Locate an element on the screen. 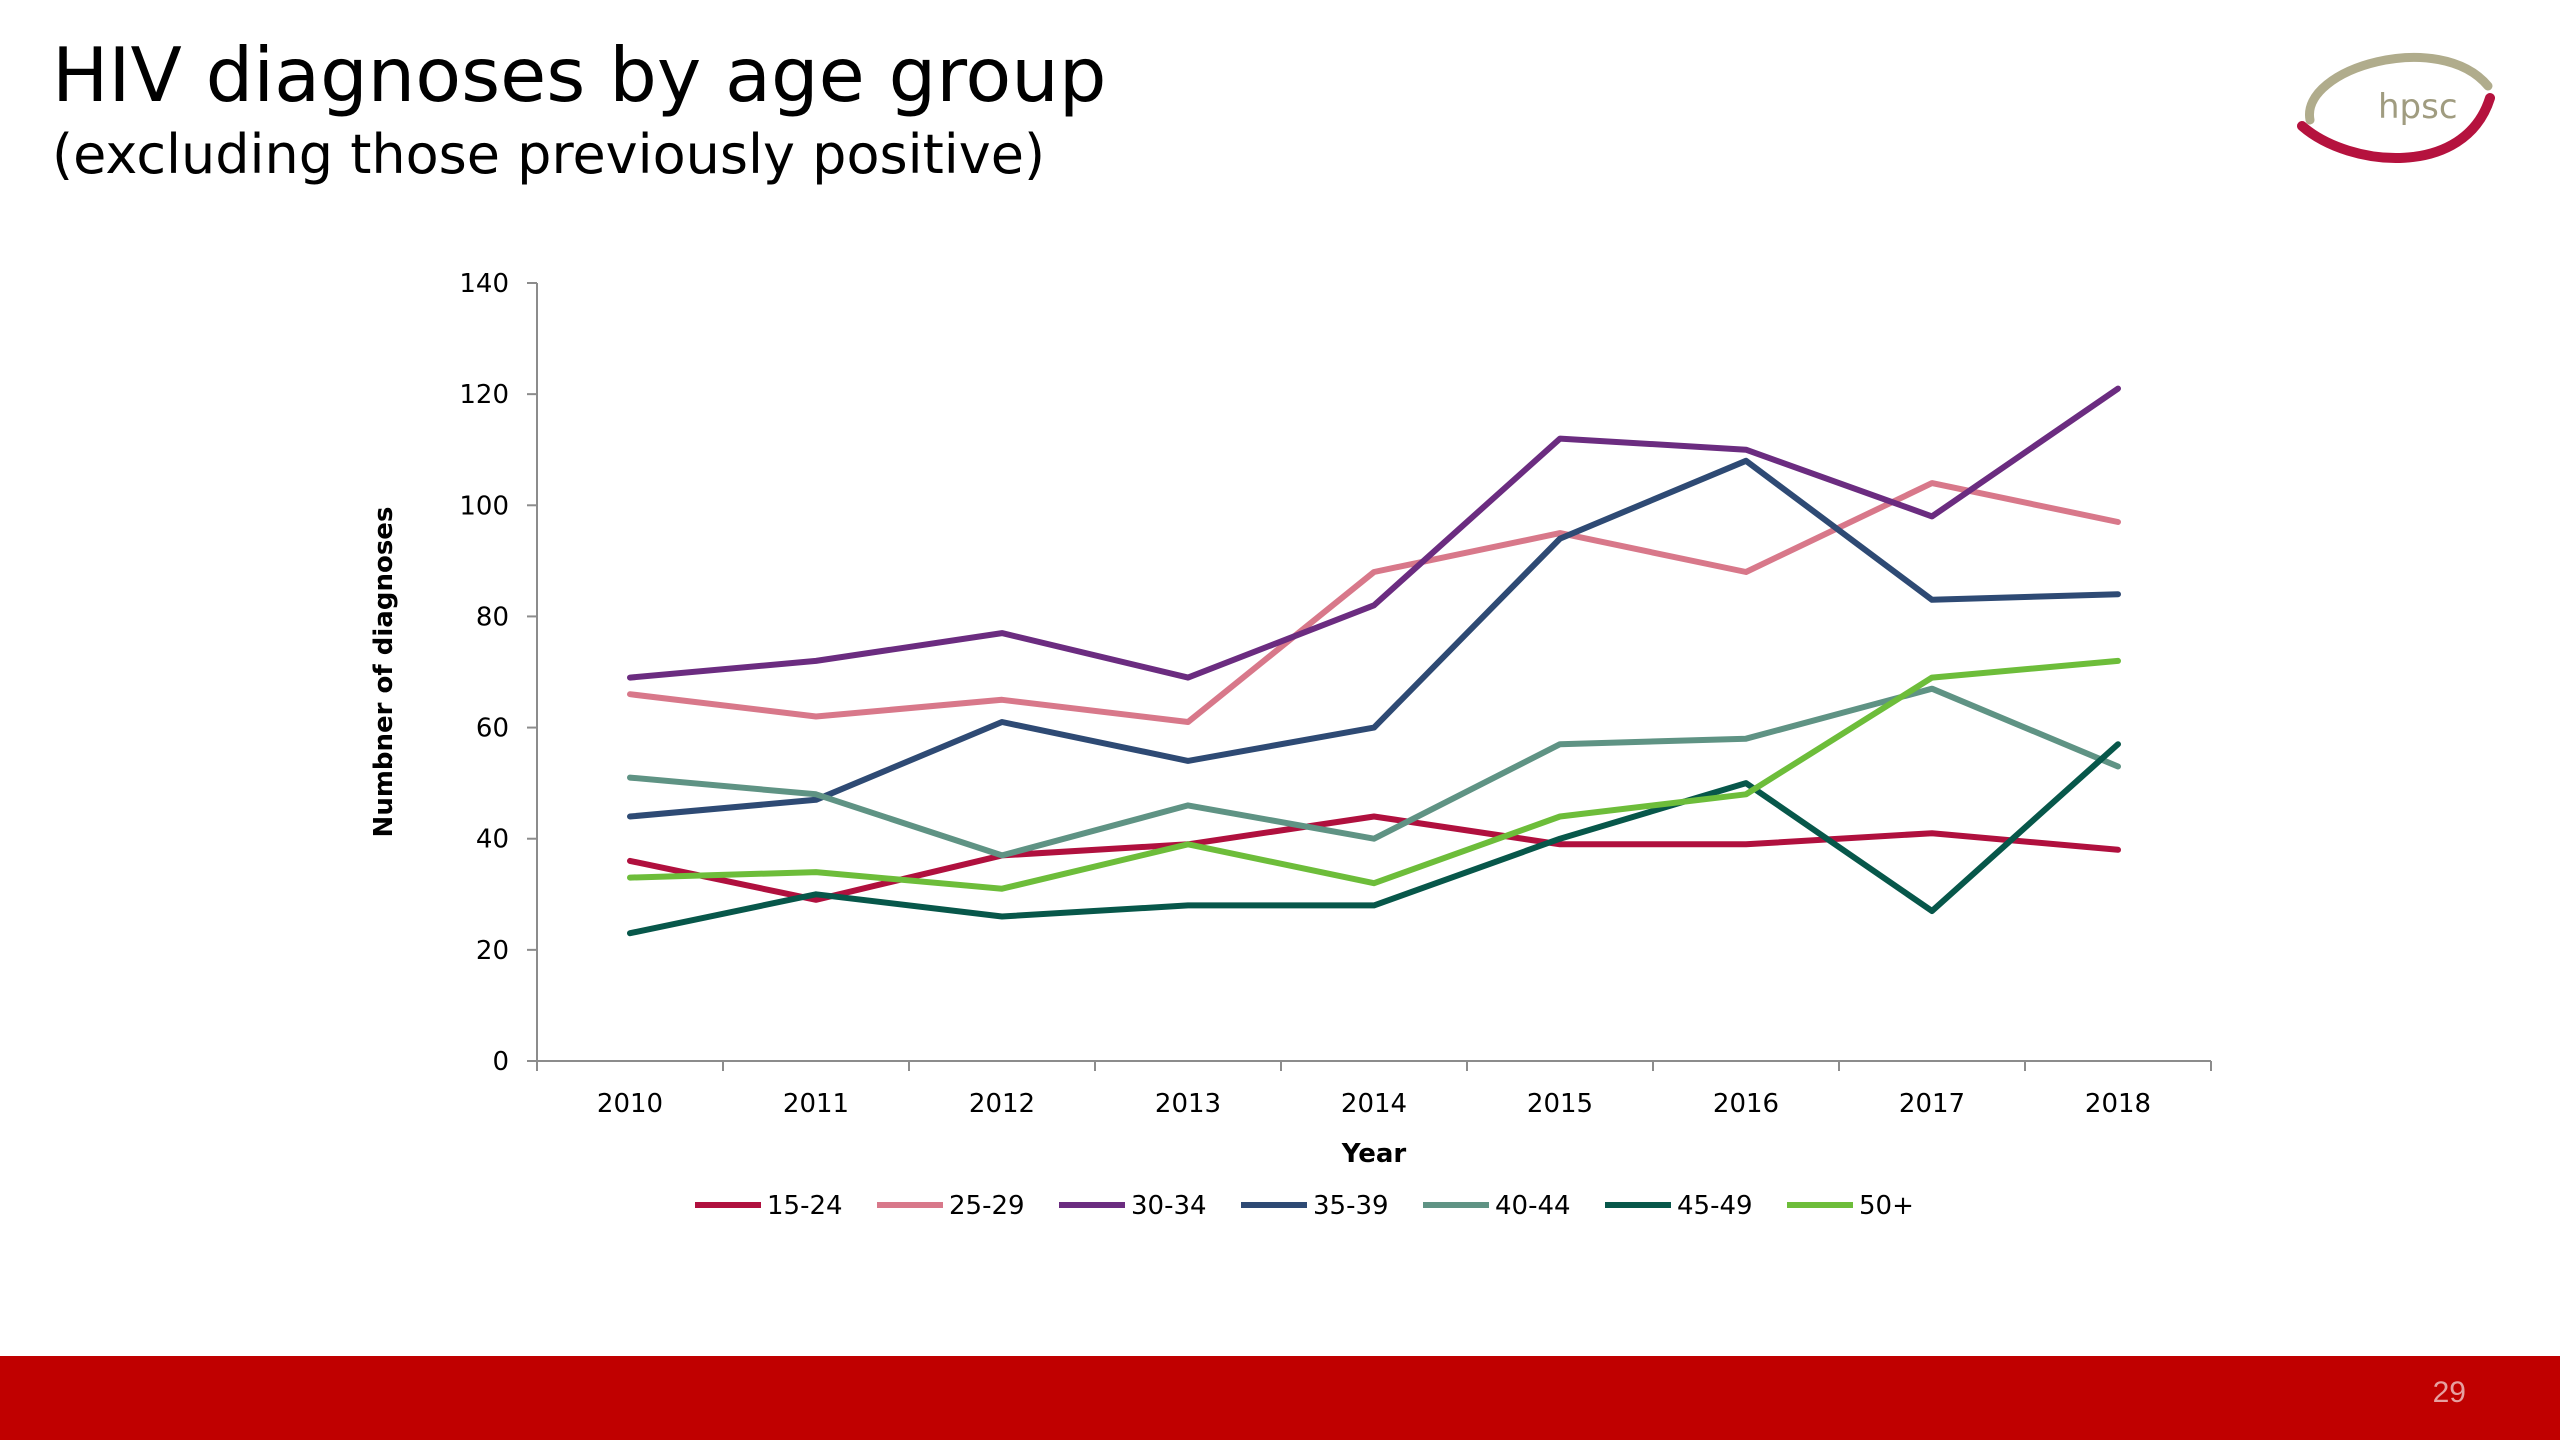 This screenshot has height=1440, width=2560. logo-text: hpsc is located at coordinates (2418, 107).